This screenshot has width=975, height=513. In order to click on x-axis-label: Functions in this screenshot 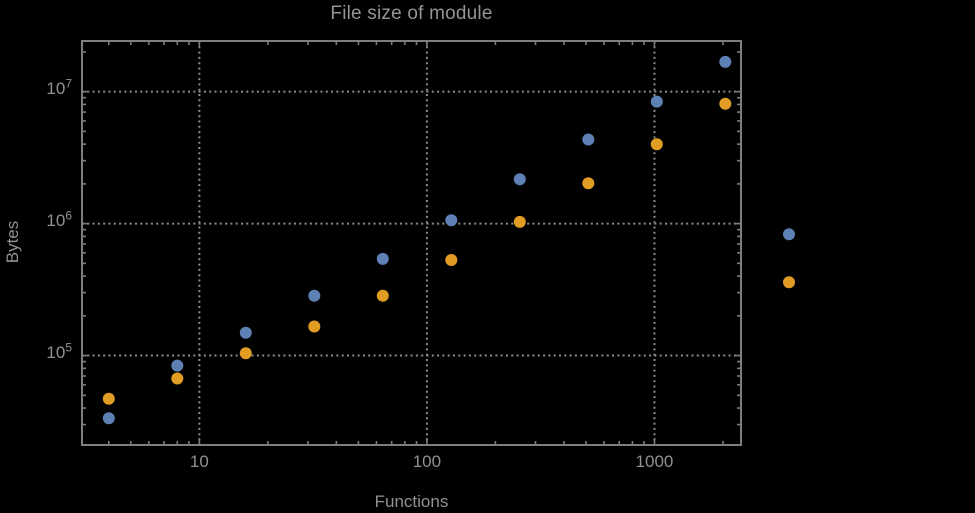, I will do `click(411, 501)`.